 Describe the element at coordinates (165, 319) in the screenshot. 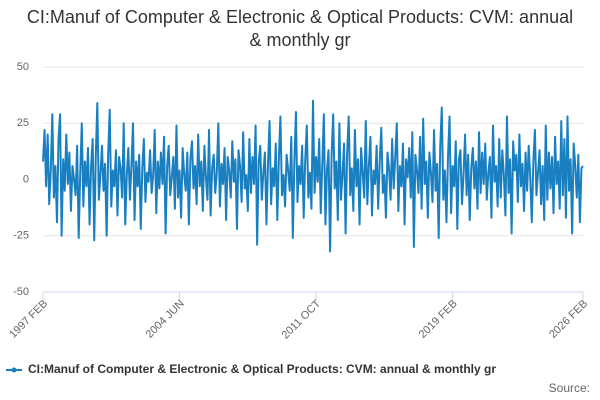

I see `x-tick-label: 2004 JUN` at that location.